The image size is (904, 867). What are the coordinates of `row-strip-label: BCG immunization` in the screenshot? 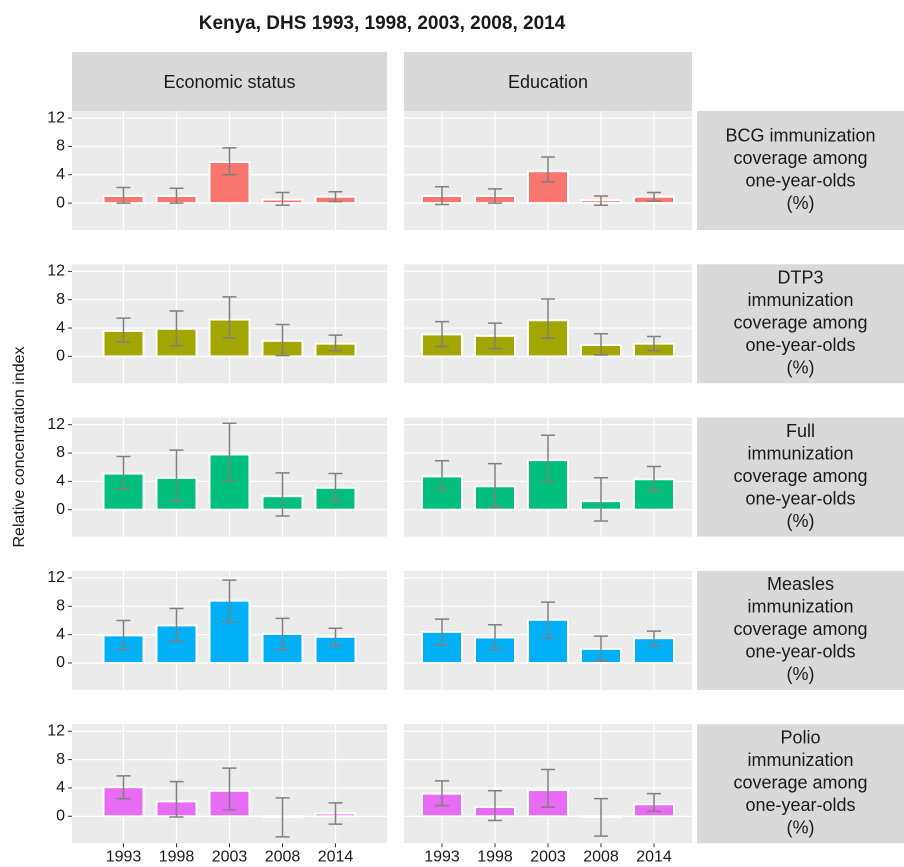 It's located at (800, 136).